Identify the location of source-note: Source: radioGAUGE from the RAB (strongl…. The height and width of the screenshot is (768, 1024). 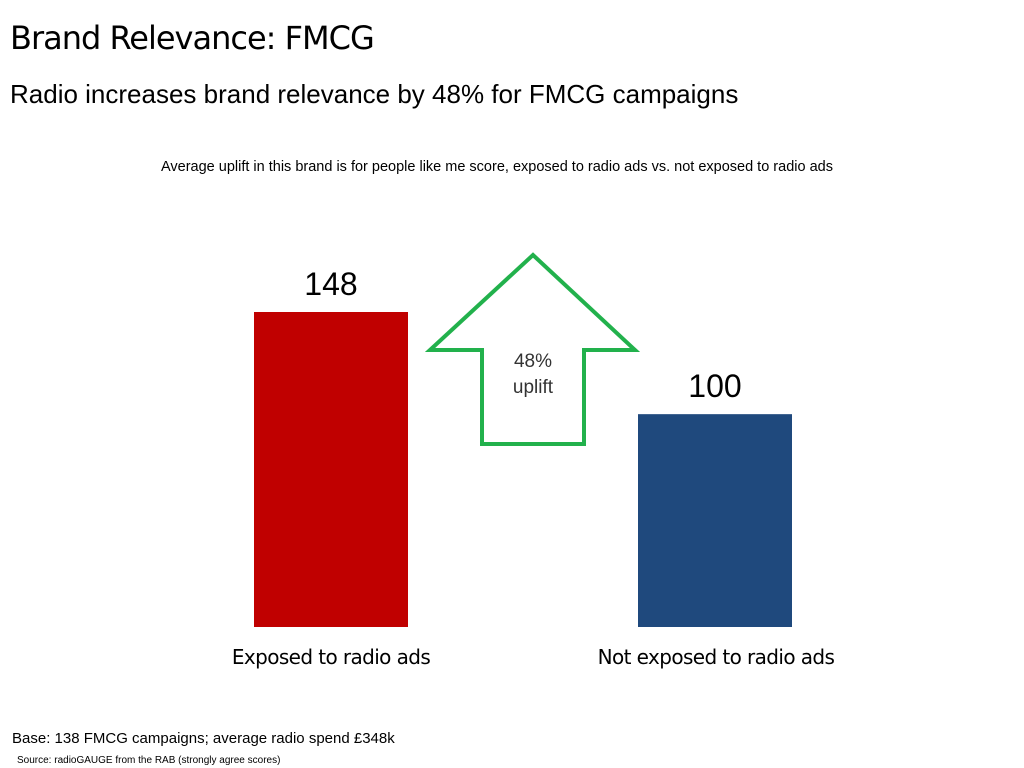
(149, 760).